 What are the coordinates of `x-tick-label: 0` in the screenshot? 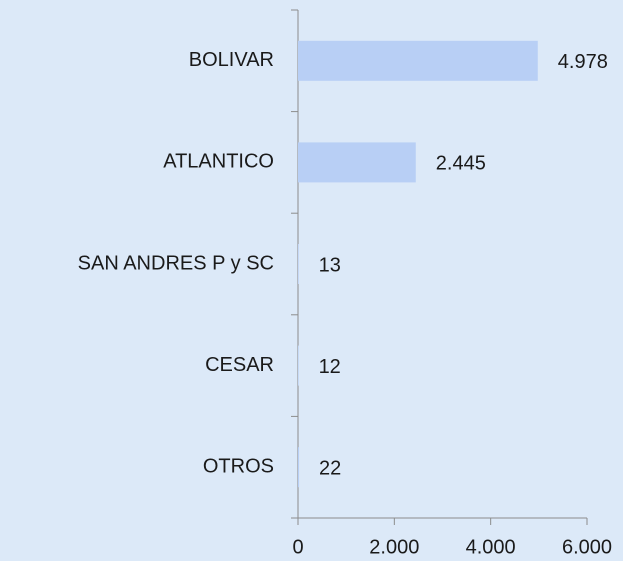 It's located at (297, 547).